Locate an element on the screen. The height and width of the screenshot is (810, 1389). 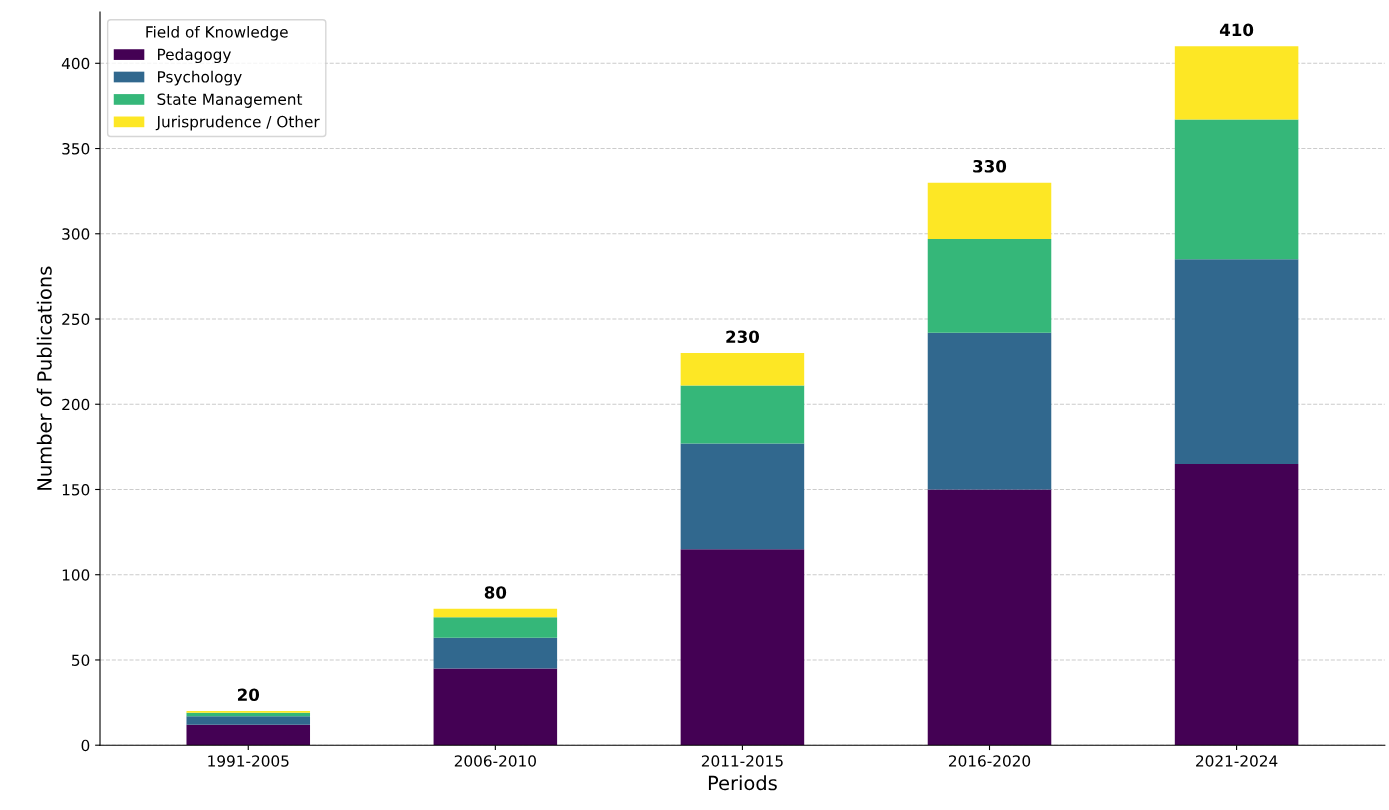
y-tick-label: 0 is located at coordinates (85, 745).